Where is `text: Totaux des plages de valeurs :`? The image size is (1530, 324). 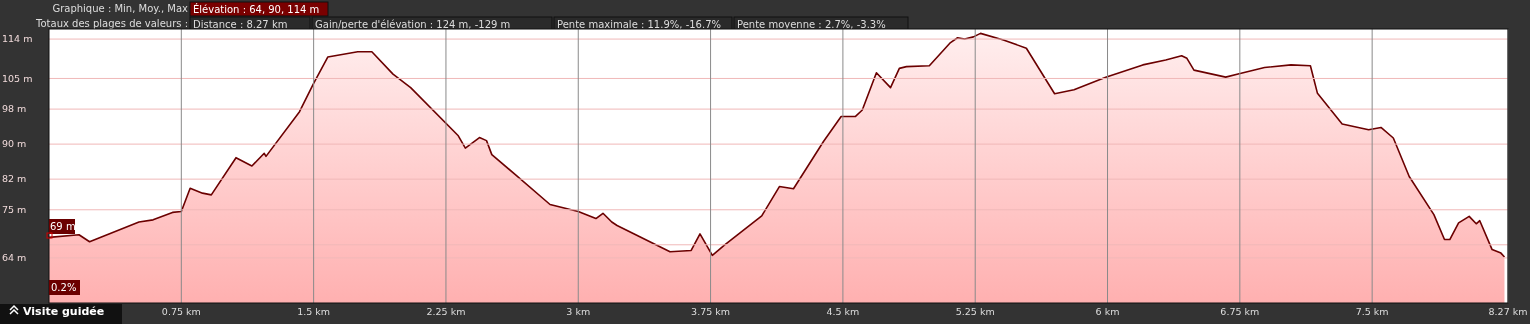 text: Totaux des plages de valeurs : is located at coordinates (111, 23).